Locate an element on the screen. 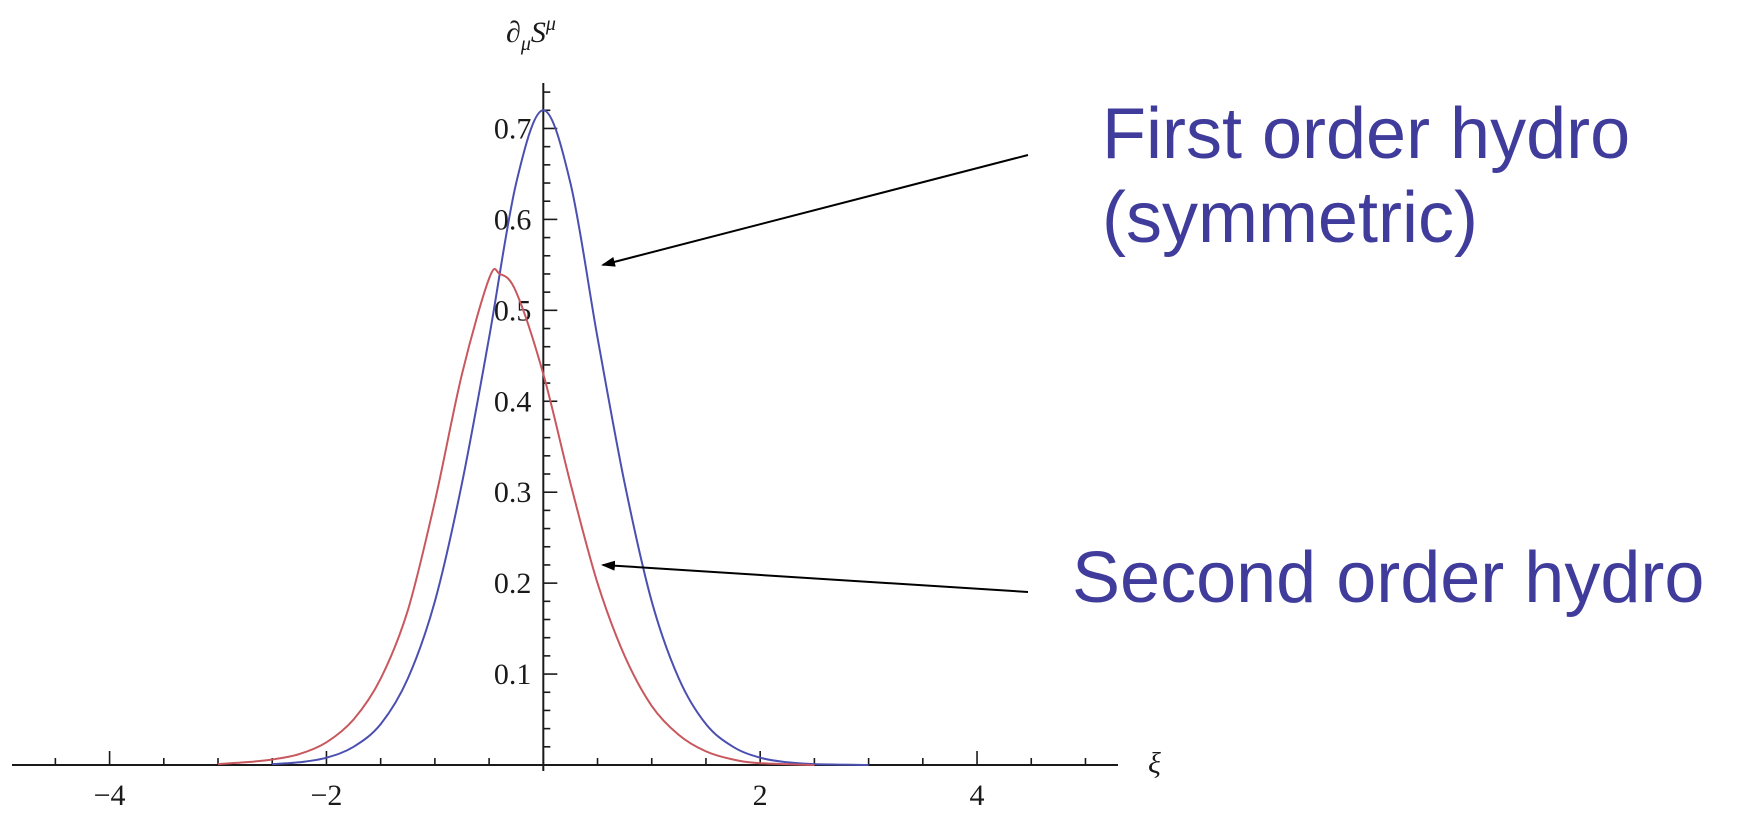  x-tick-label: 2 is located at coordinates (760, 795).